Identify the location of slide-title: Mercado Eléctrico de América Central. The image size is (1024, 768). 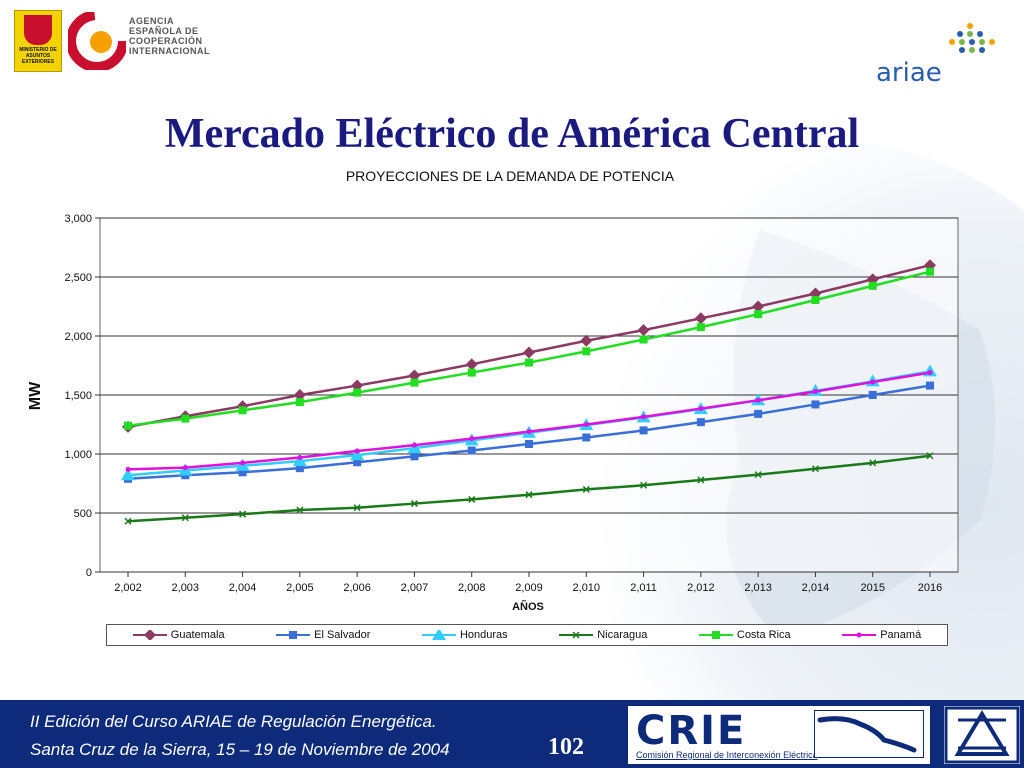
(512, 134).